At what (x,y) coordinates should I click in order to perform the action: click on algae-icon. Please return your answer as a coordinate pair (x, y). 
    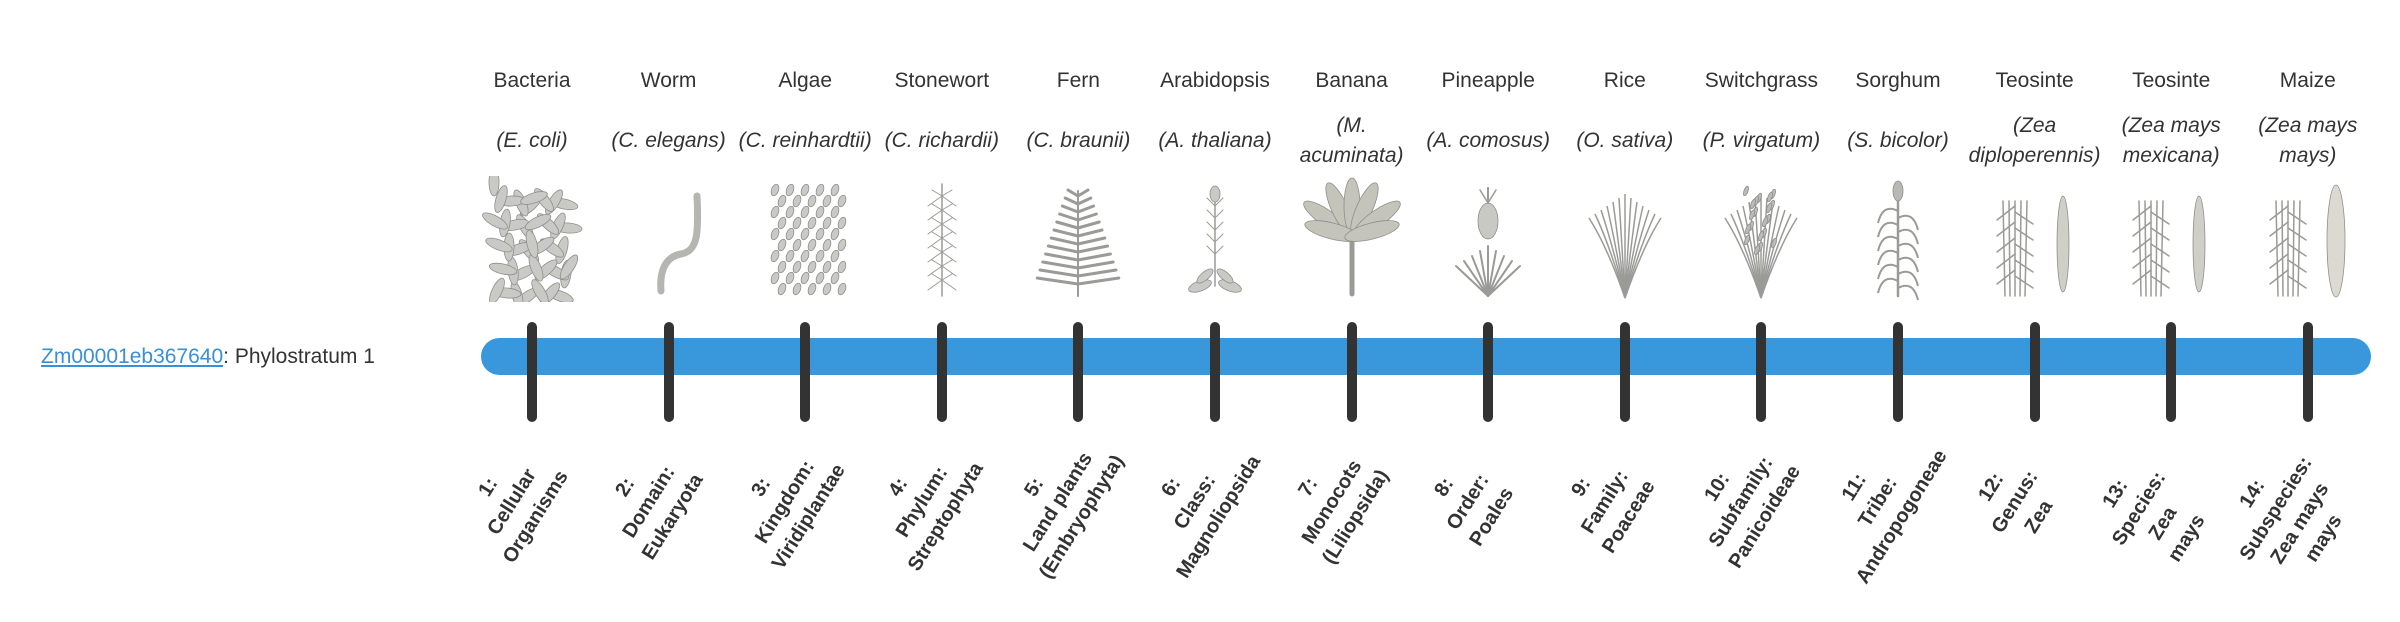
    Looking at the image, I should click on (805, 239).